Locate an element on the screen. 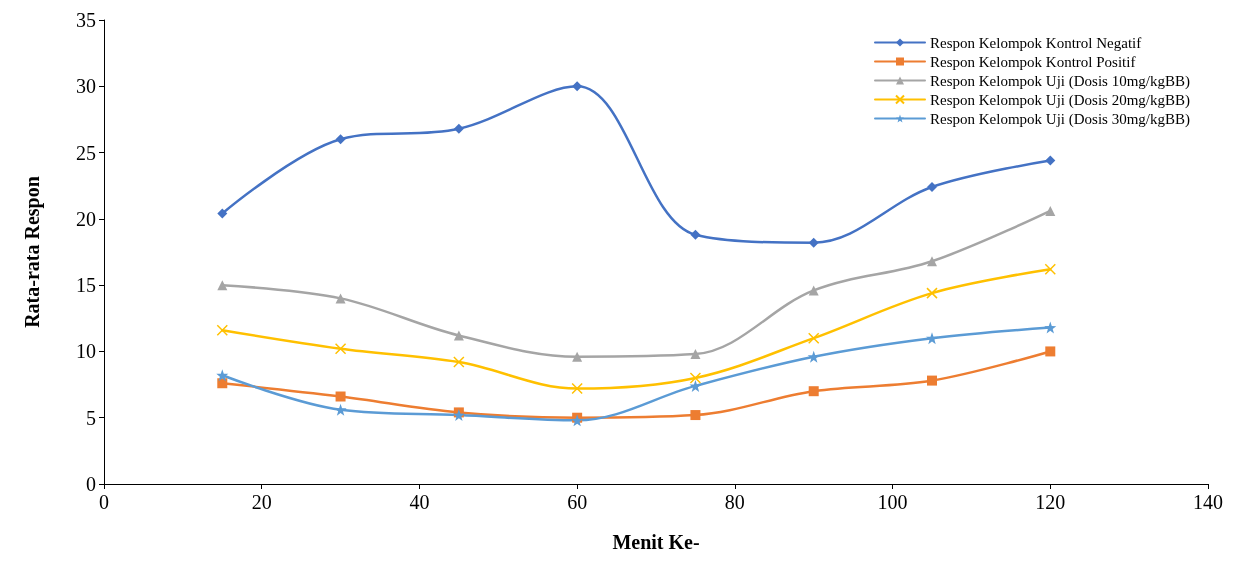  y-axis-title: Rata-rata Respon is located at coordinates (32, 252).